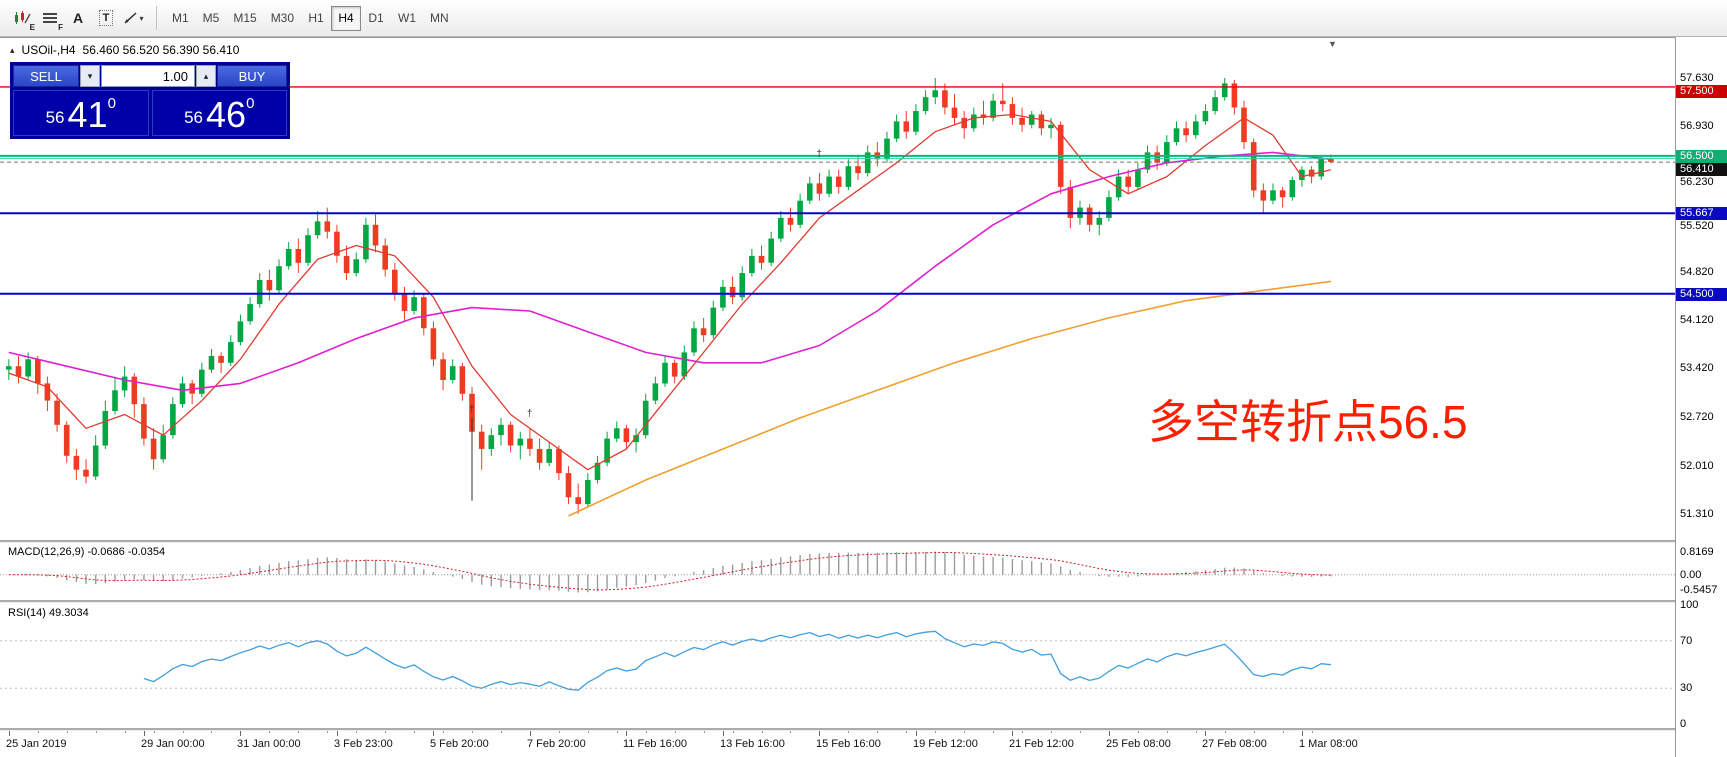 This screenshot has width=1727, height=757. What do you see at coordinates (459, 744) in the screenshot?
I see `time-label: 5 Feb 20:00` at bounding box center [459, 744].